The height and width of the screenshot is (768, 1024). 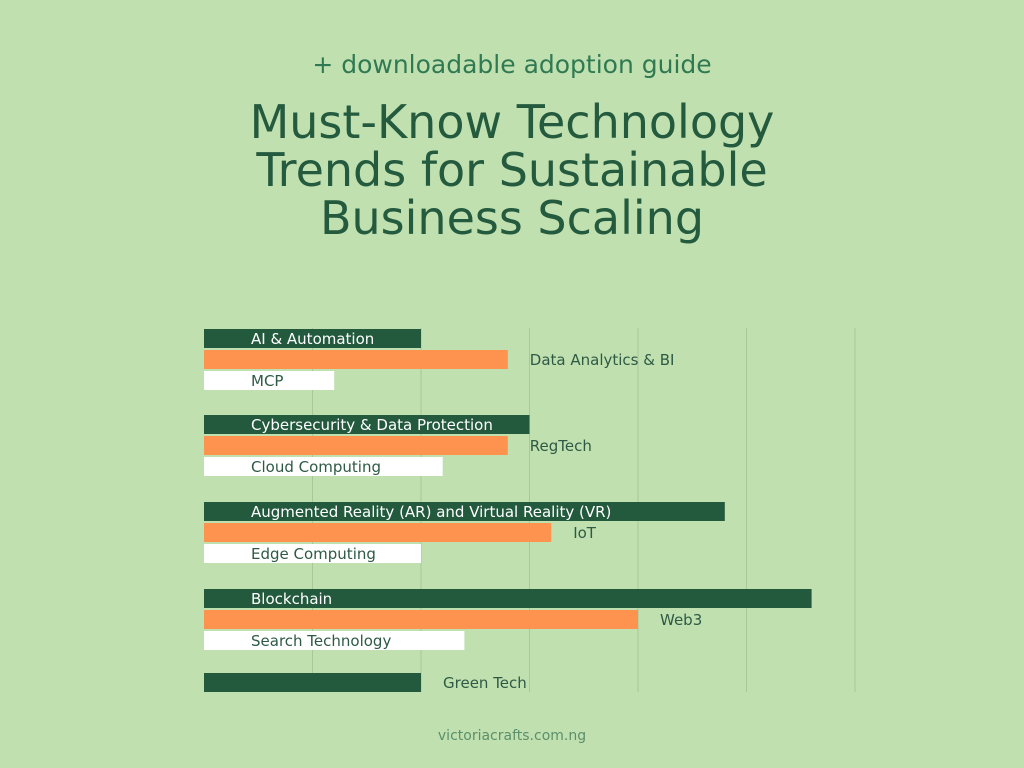 I want to click on bar-label: RegTech, so click(x=561, y=446).